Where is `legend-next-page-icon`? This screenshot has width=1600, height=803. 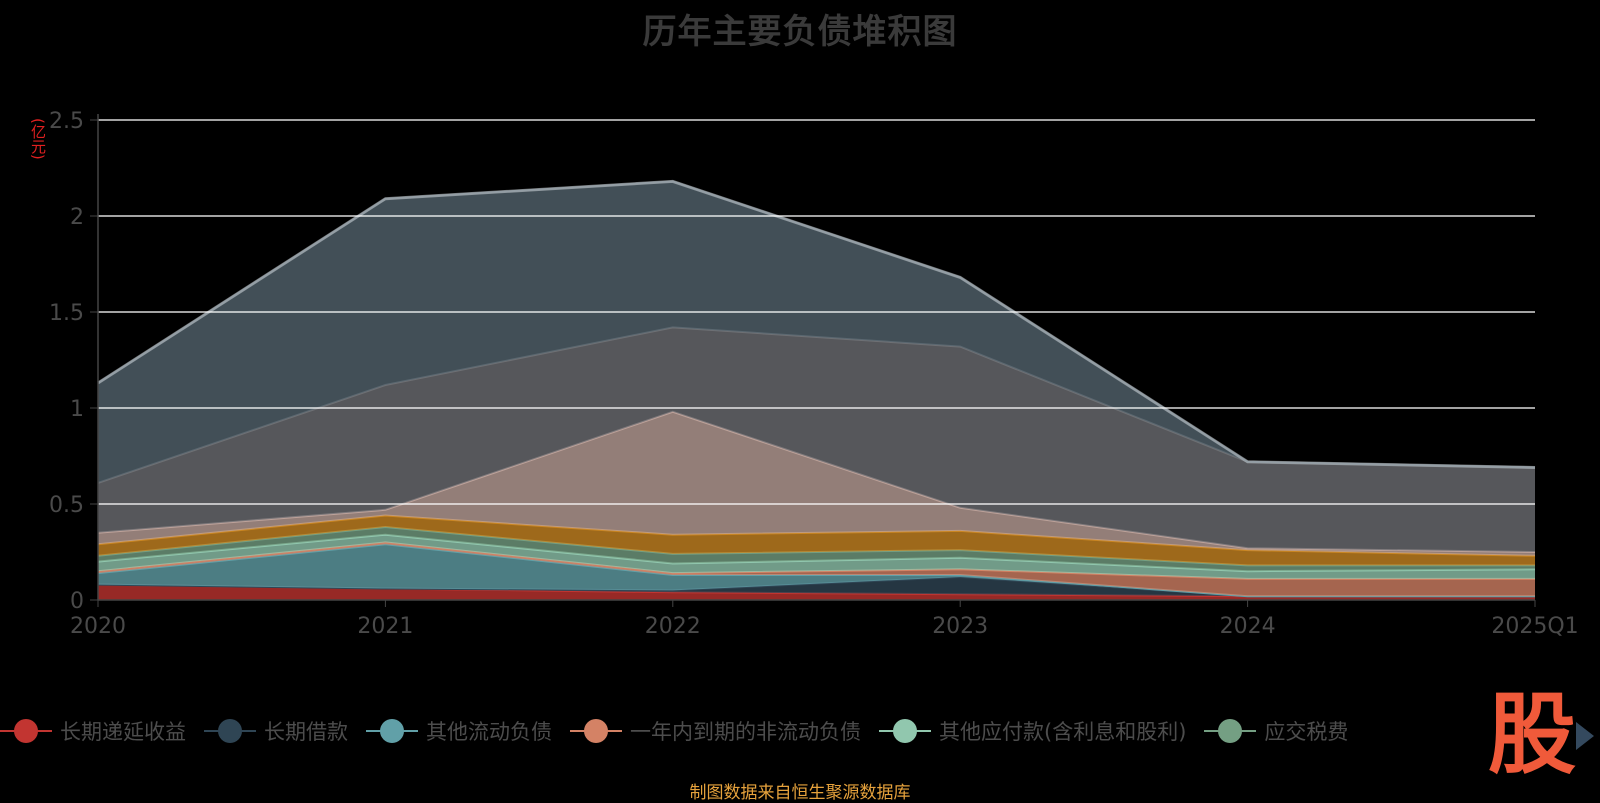
legend-next-page-icon is located at coordinates (1585, 736).